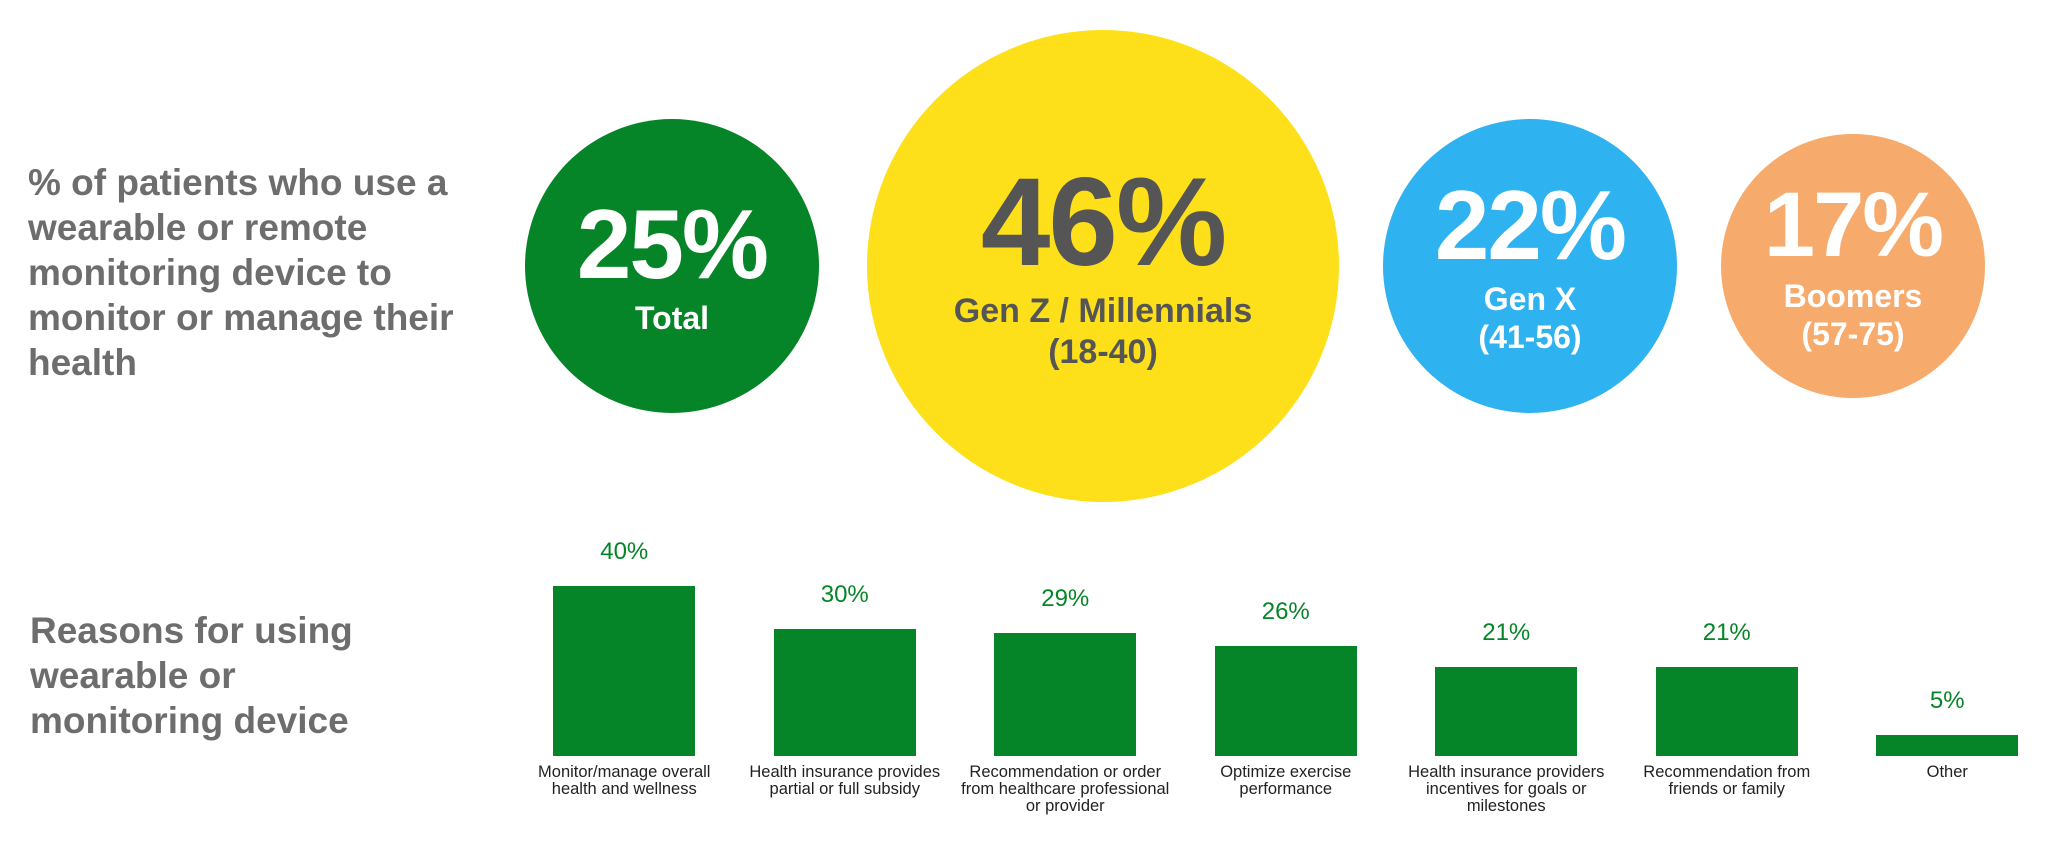 The image size is (2048, 854). What do you see at coordinates (624, 551) in the screenshot?
I see `value-label: 40%` at bounding box center [624, 551].